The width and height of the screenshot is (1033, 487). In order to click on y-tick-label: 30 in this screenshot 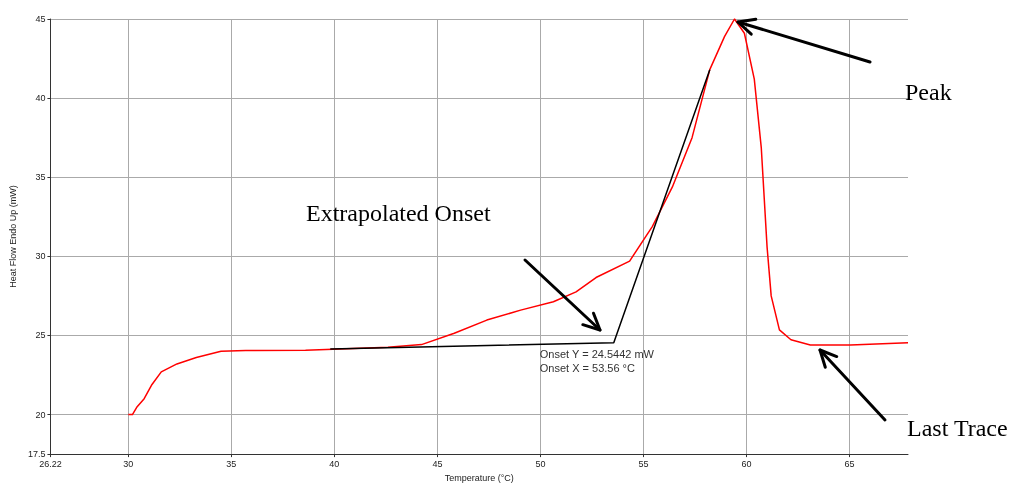, I will do `click(40, 256)`.